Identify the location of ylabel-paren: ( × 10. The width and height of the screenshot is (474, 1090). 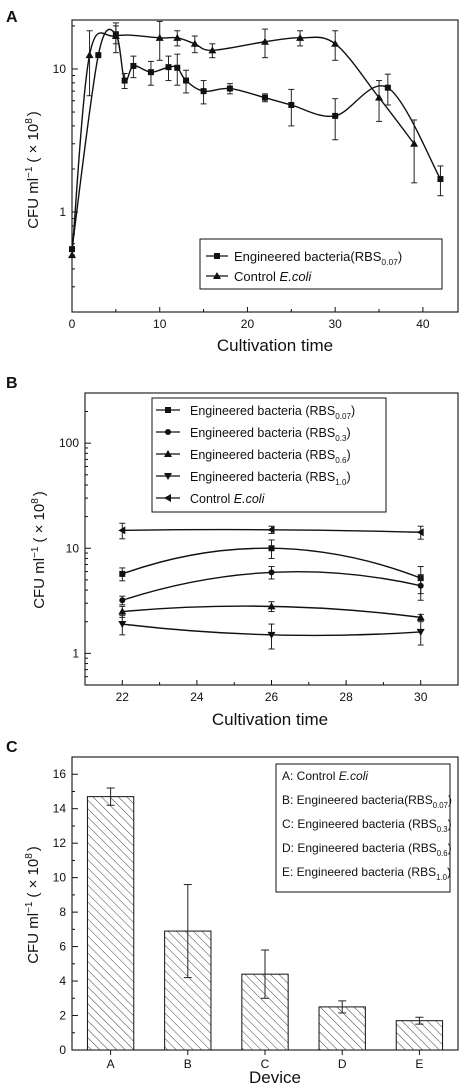
(33, 878).